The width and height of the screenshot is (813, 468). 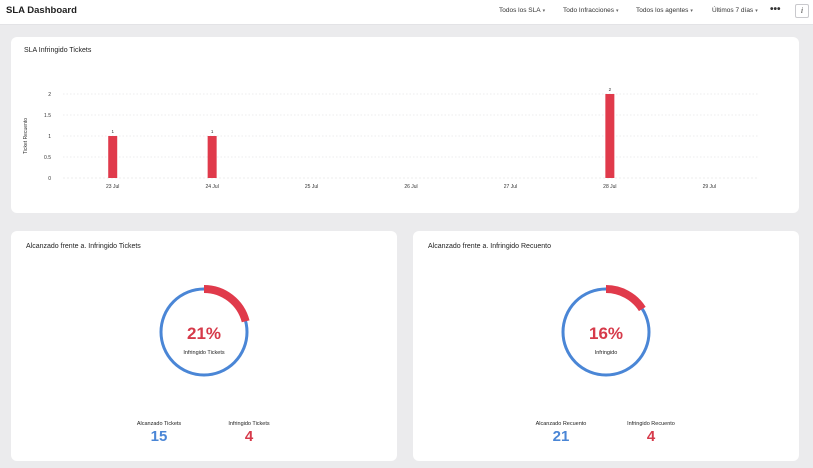 What do you see at coordinates (489, 246) in the screenshot?
I see `card-title: Alcanzado frente a. Infringido Recuento` at bounding box center [489, 246].